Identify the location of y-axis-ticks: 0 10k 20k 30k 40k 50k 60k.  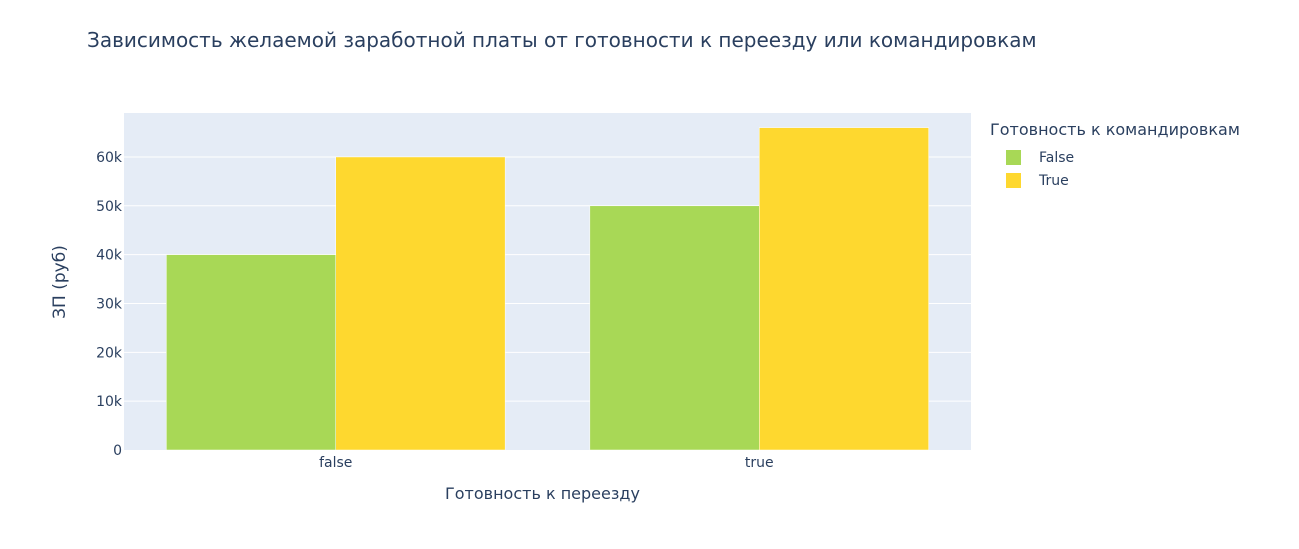
(109, 304).